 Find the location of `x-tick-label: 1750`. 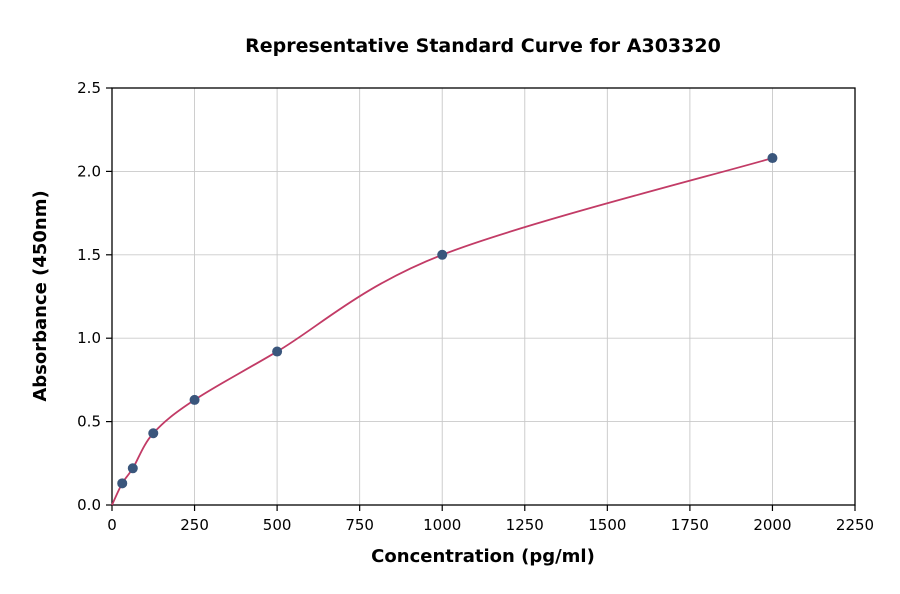

x-tick-label: 1750 is located at coordinates (690, 525).